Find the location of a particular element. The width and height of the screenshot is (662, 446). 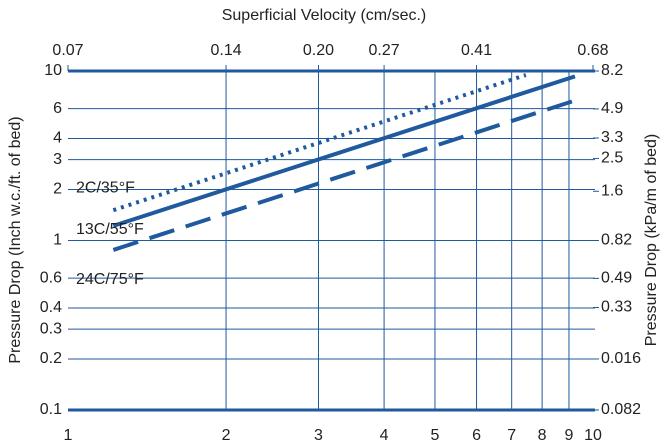

x2-tick-label: 0.68 is located at coordinates (592, 50).